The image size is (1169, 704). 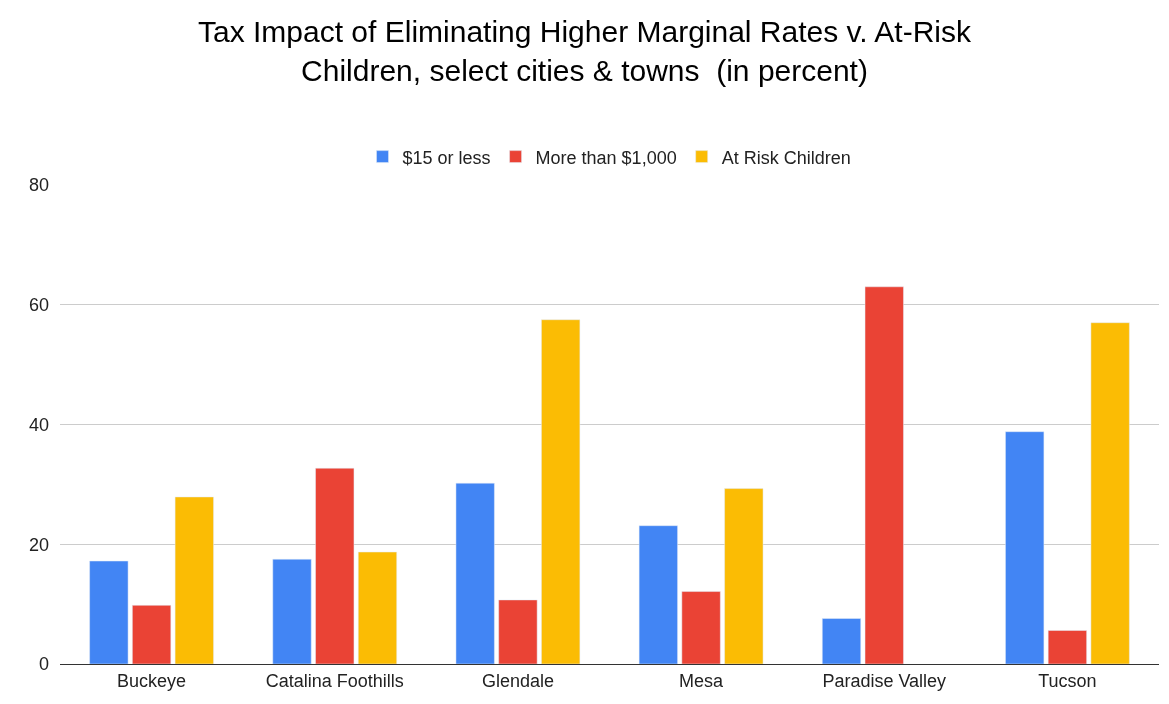 What do you see at coordinates (702, 680) in the screenshot?
I see `x-tick-label: Mesa` at bounding box center [702, 680].